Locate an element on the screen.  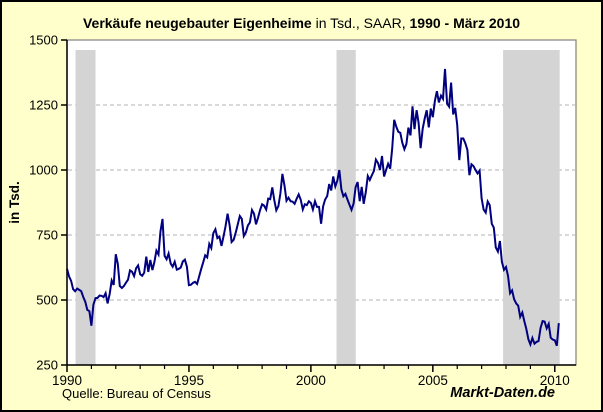
x-tick-label: 1990 is located at coordinates (67, 380).